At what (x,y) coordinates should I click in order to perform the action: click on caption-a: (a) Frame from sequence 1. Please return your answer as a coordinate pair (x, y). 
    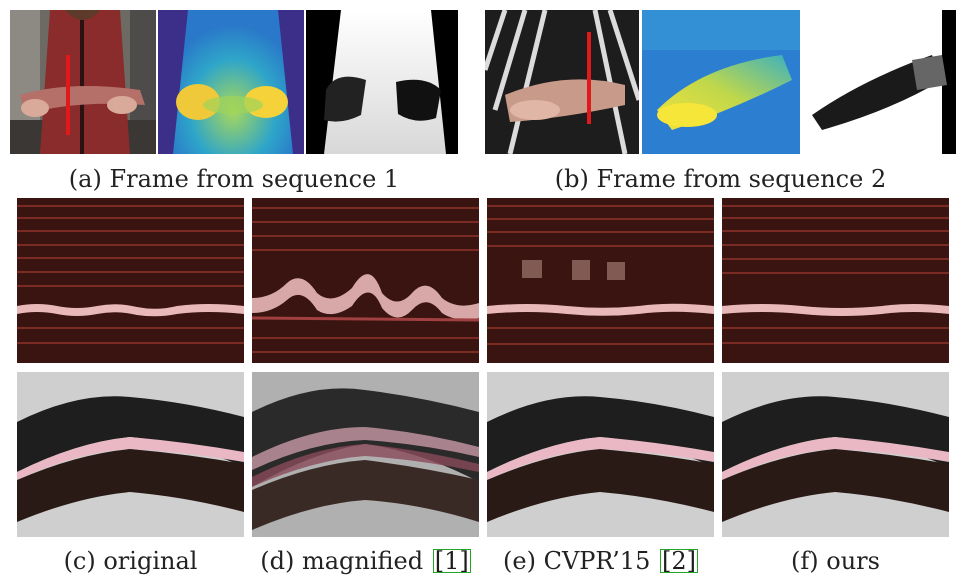
    Looking at the image, I should click on (234, 179).